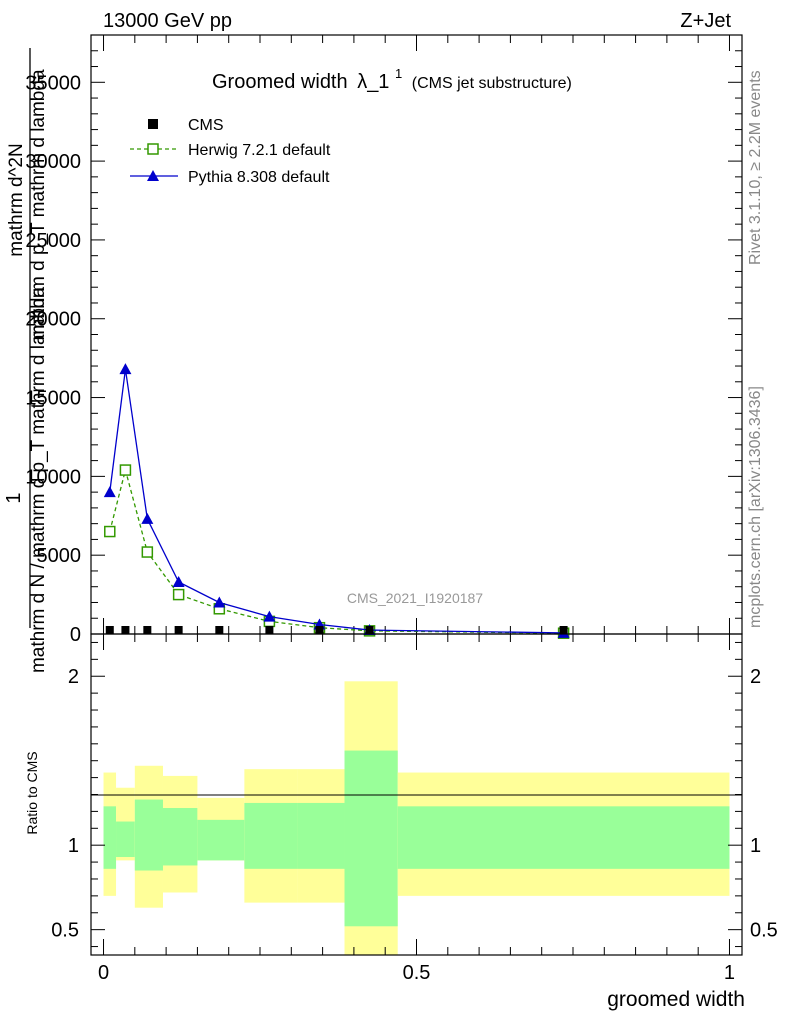  I want to click on ratio-y-axis-label: Ratio to CMS, so click(32, 792).